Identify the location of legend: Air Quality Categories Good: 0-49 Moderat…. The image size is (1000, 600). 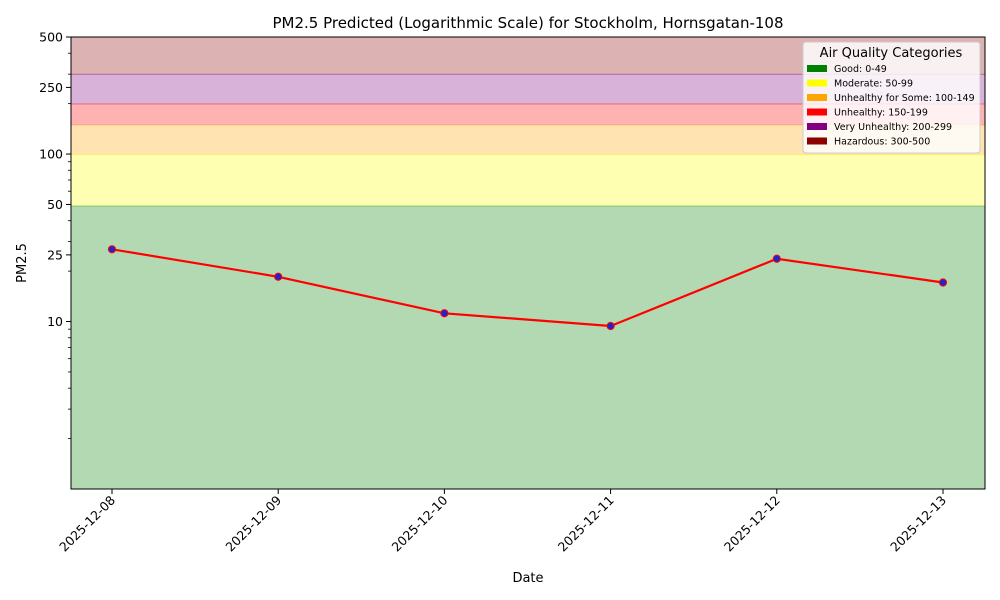
(891, 97).